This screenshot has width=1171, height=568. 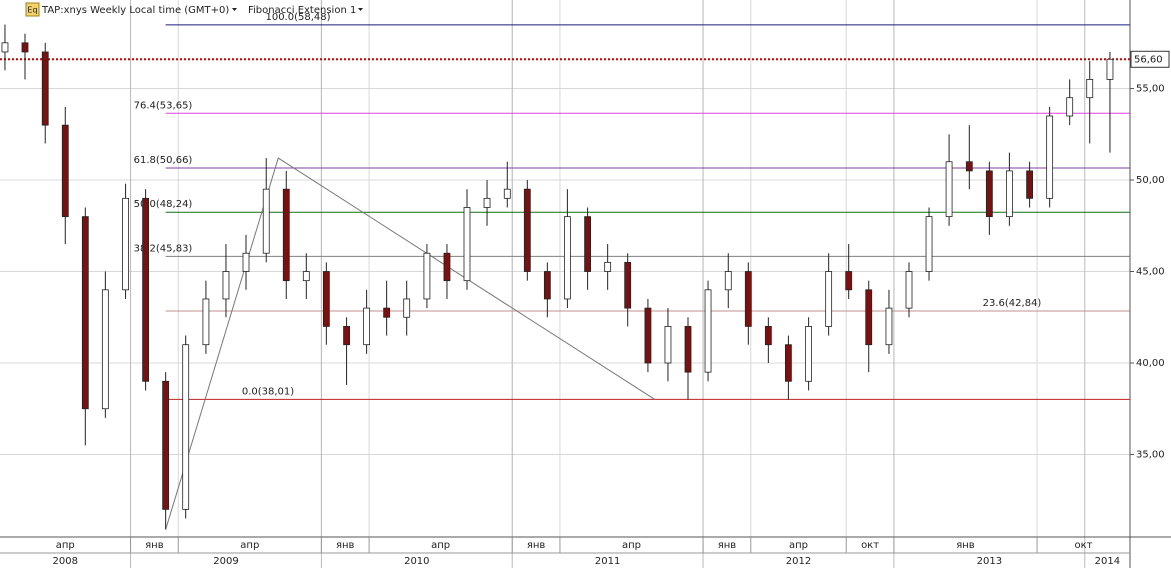 I want to click on year-label: 2013, so click(x=989, y=561).